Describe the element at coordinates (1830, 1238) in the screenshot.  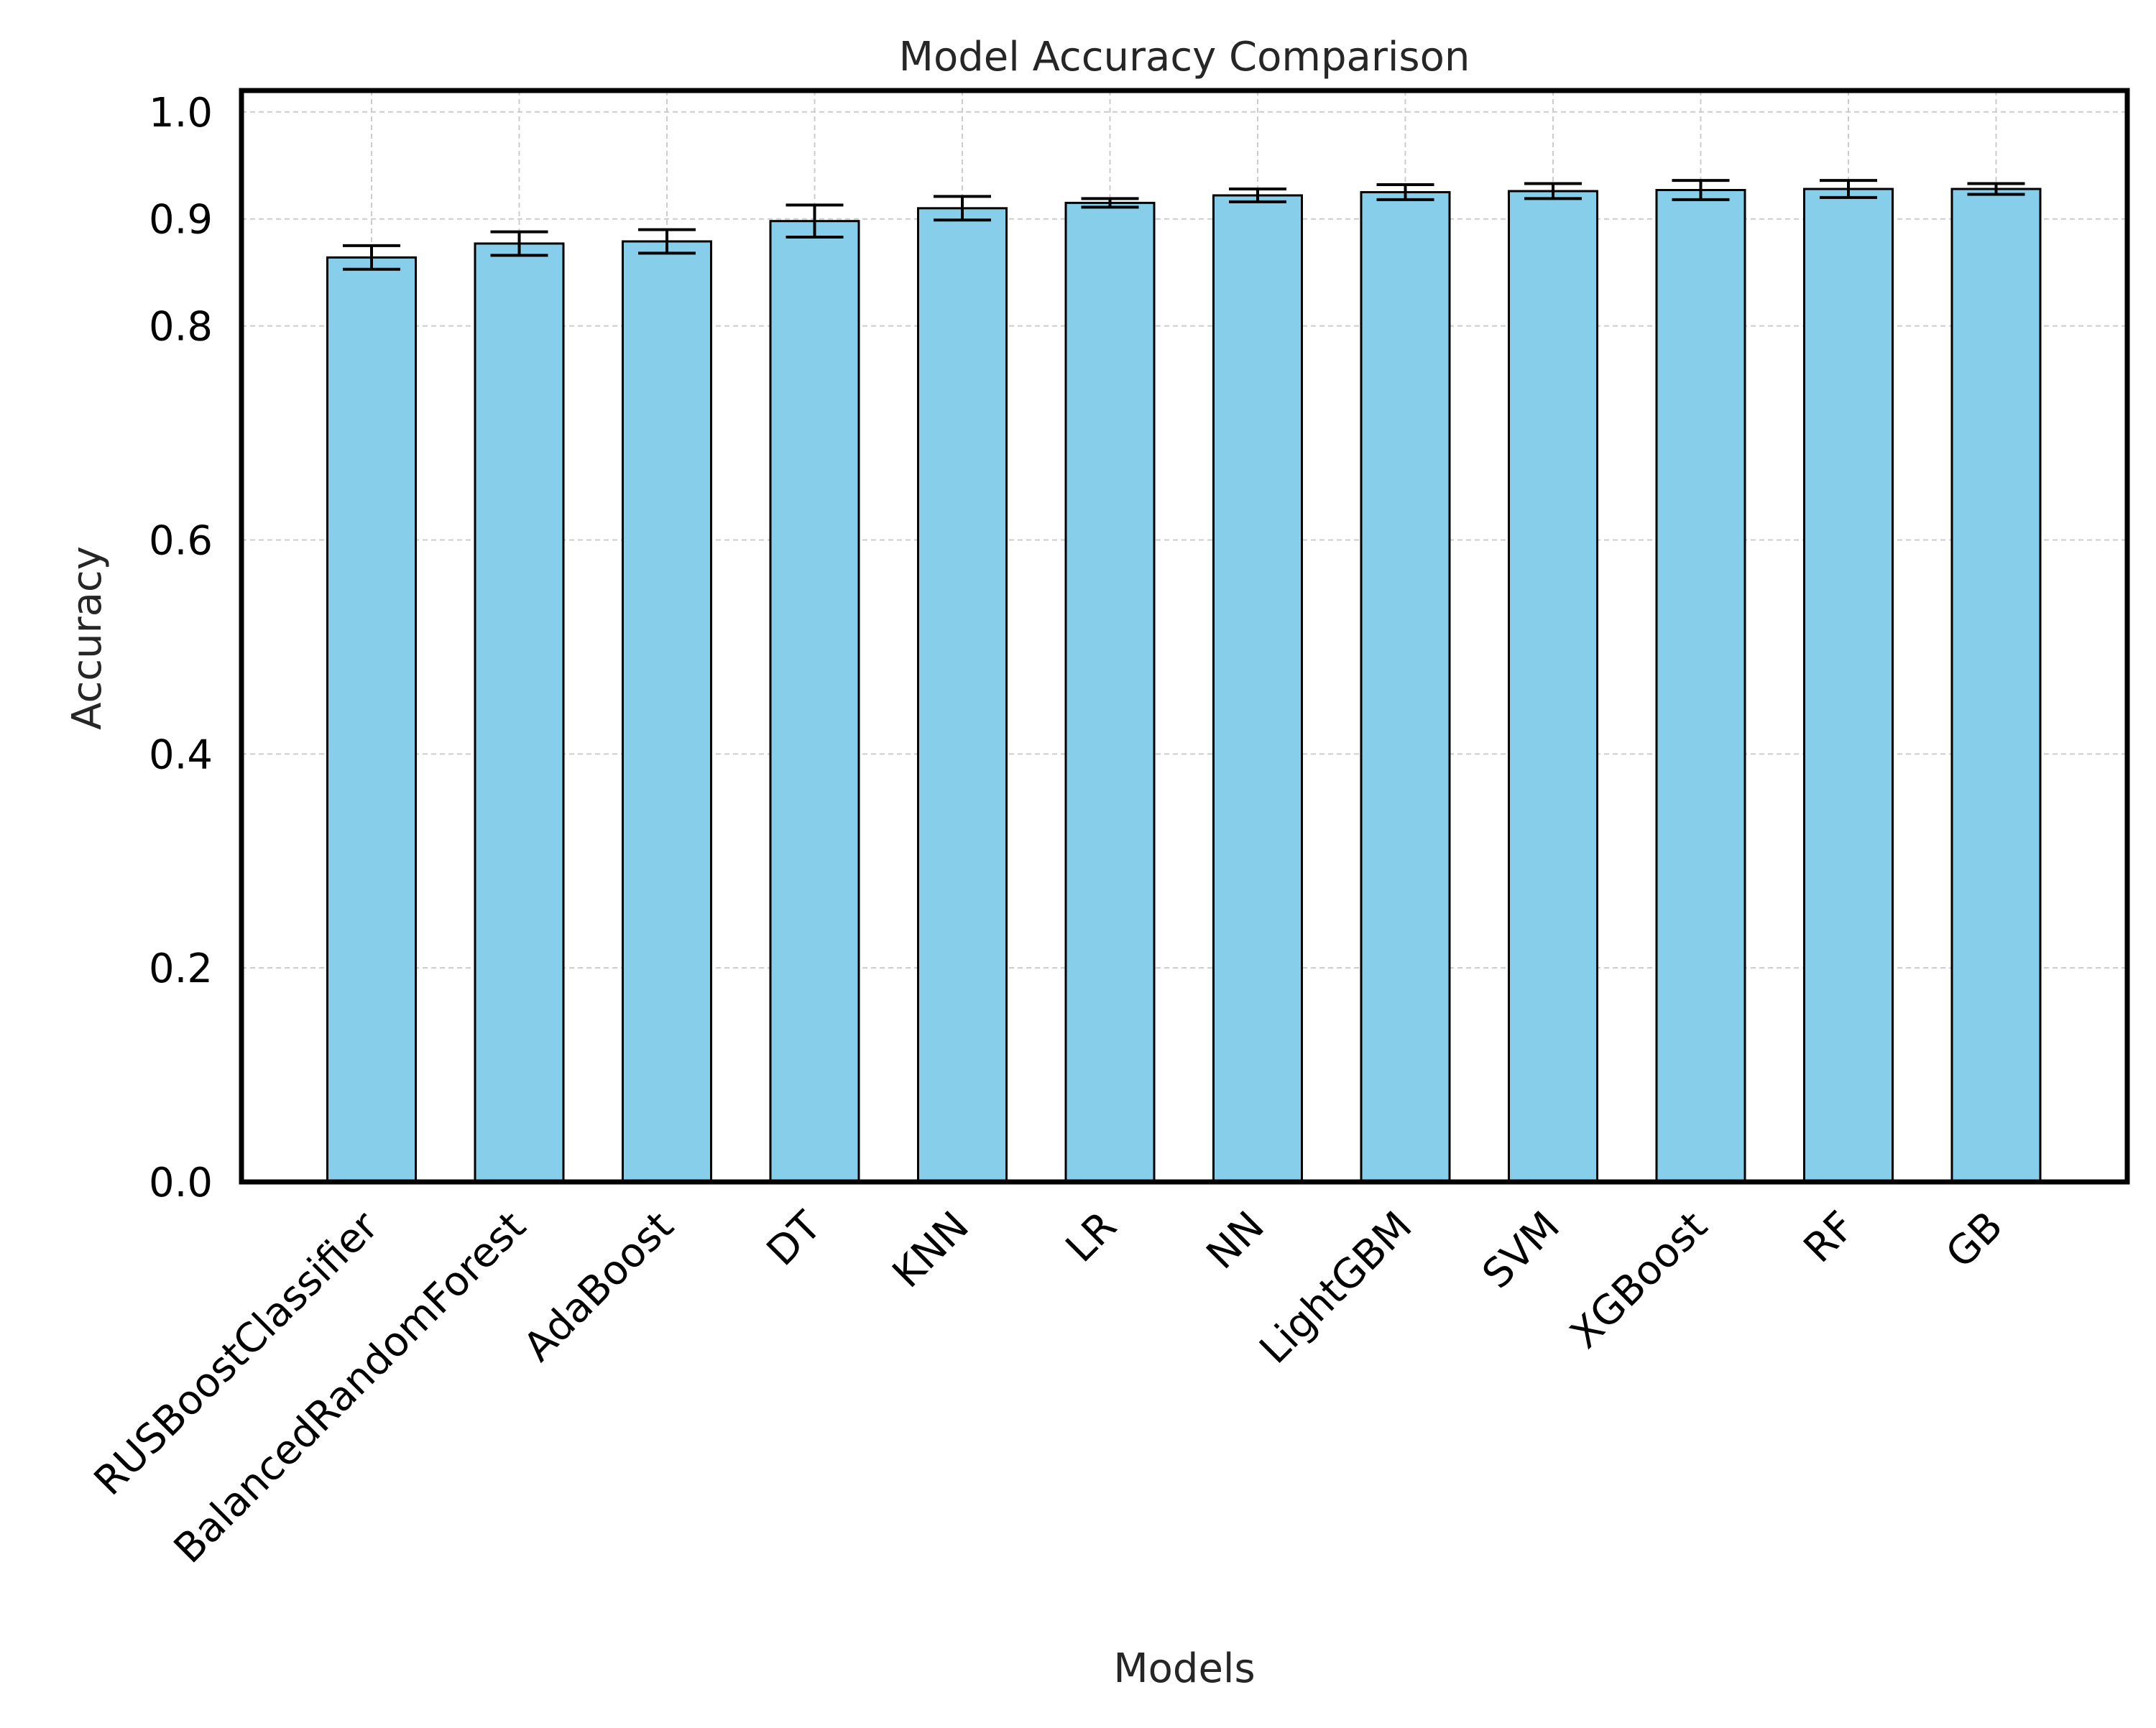
I see `x-tick-label: RF` at that location.